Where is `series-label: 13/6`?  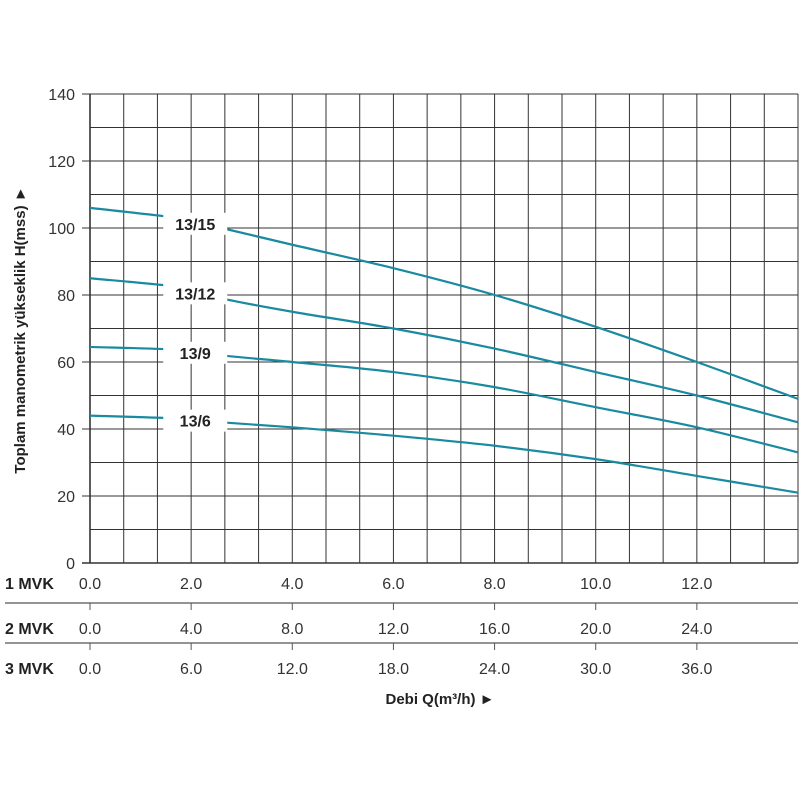 series-label: 13/6 is located at coordinates (195, 422).